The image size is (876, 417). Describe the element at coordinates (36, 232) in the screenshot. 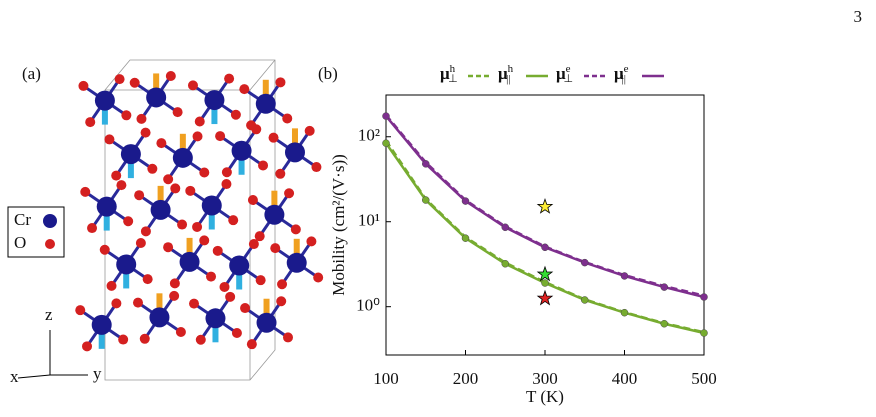

I see `atom-legend-box` at that location.